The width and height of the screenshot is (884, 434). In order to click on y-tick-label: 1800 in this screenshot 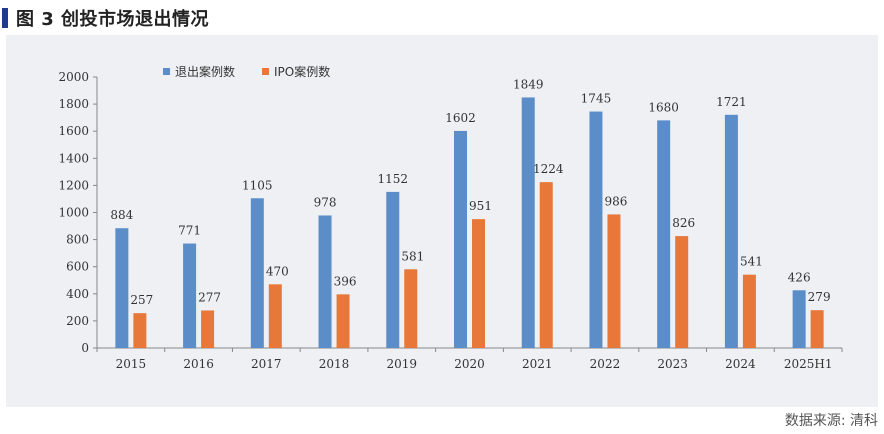, I will do `click(73, 104)`.